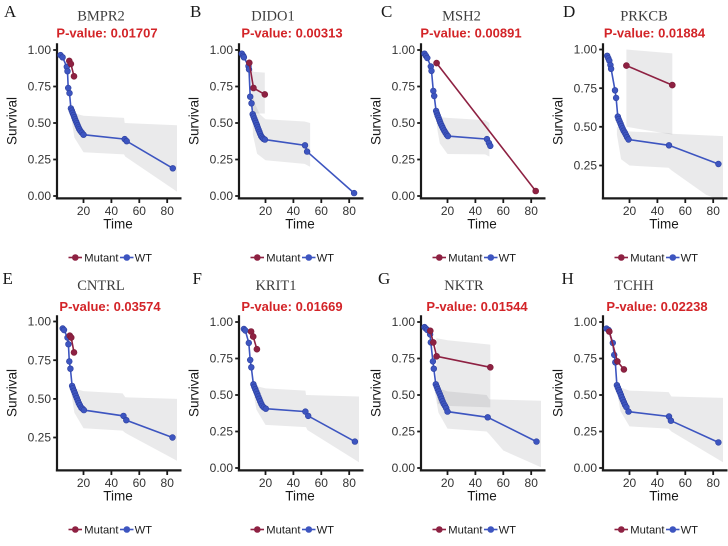  Describe the element at coordinates (655, 33) in the screenshot. I see `svg-text: P-value: 0.01884` at that location.